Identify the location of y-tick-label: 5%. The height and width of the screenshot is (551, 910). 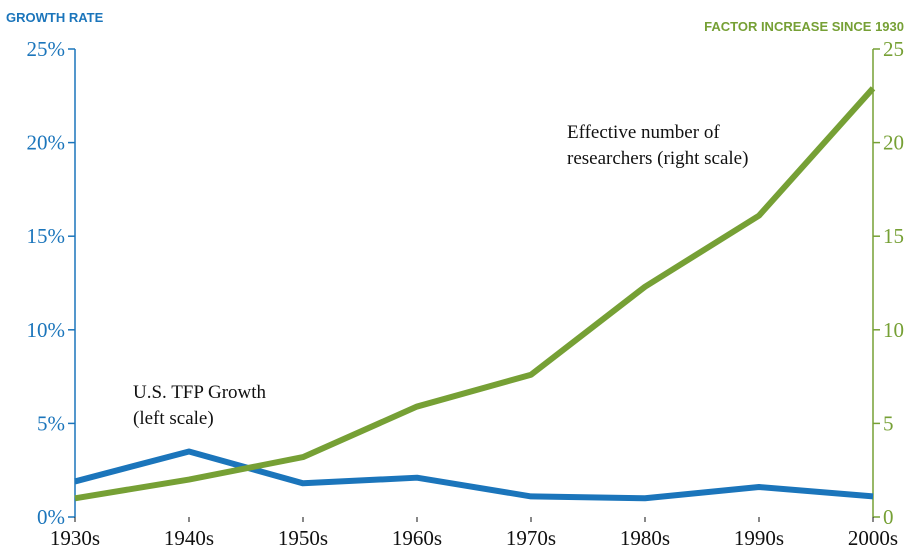
(51, 423).